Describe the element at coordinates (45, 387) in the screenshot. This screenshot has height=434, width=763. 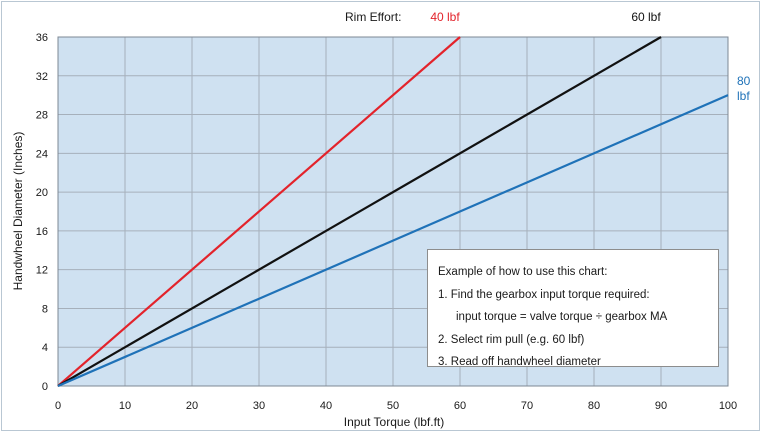
I see `y-tick-label: 0` at that location.